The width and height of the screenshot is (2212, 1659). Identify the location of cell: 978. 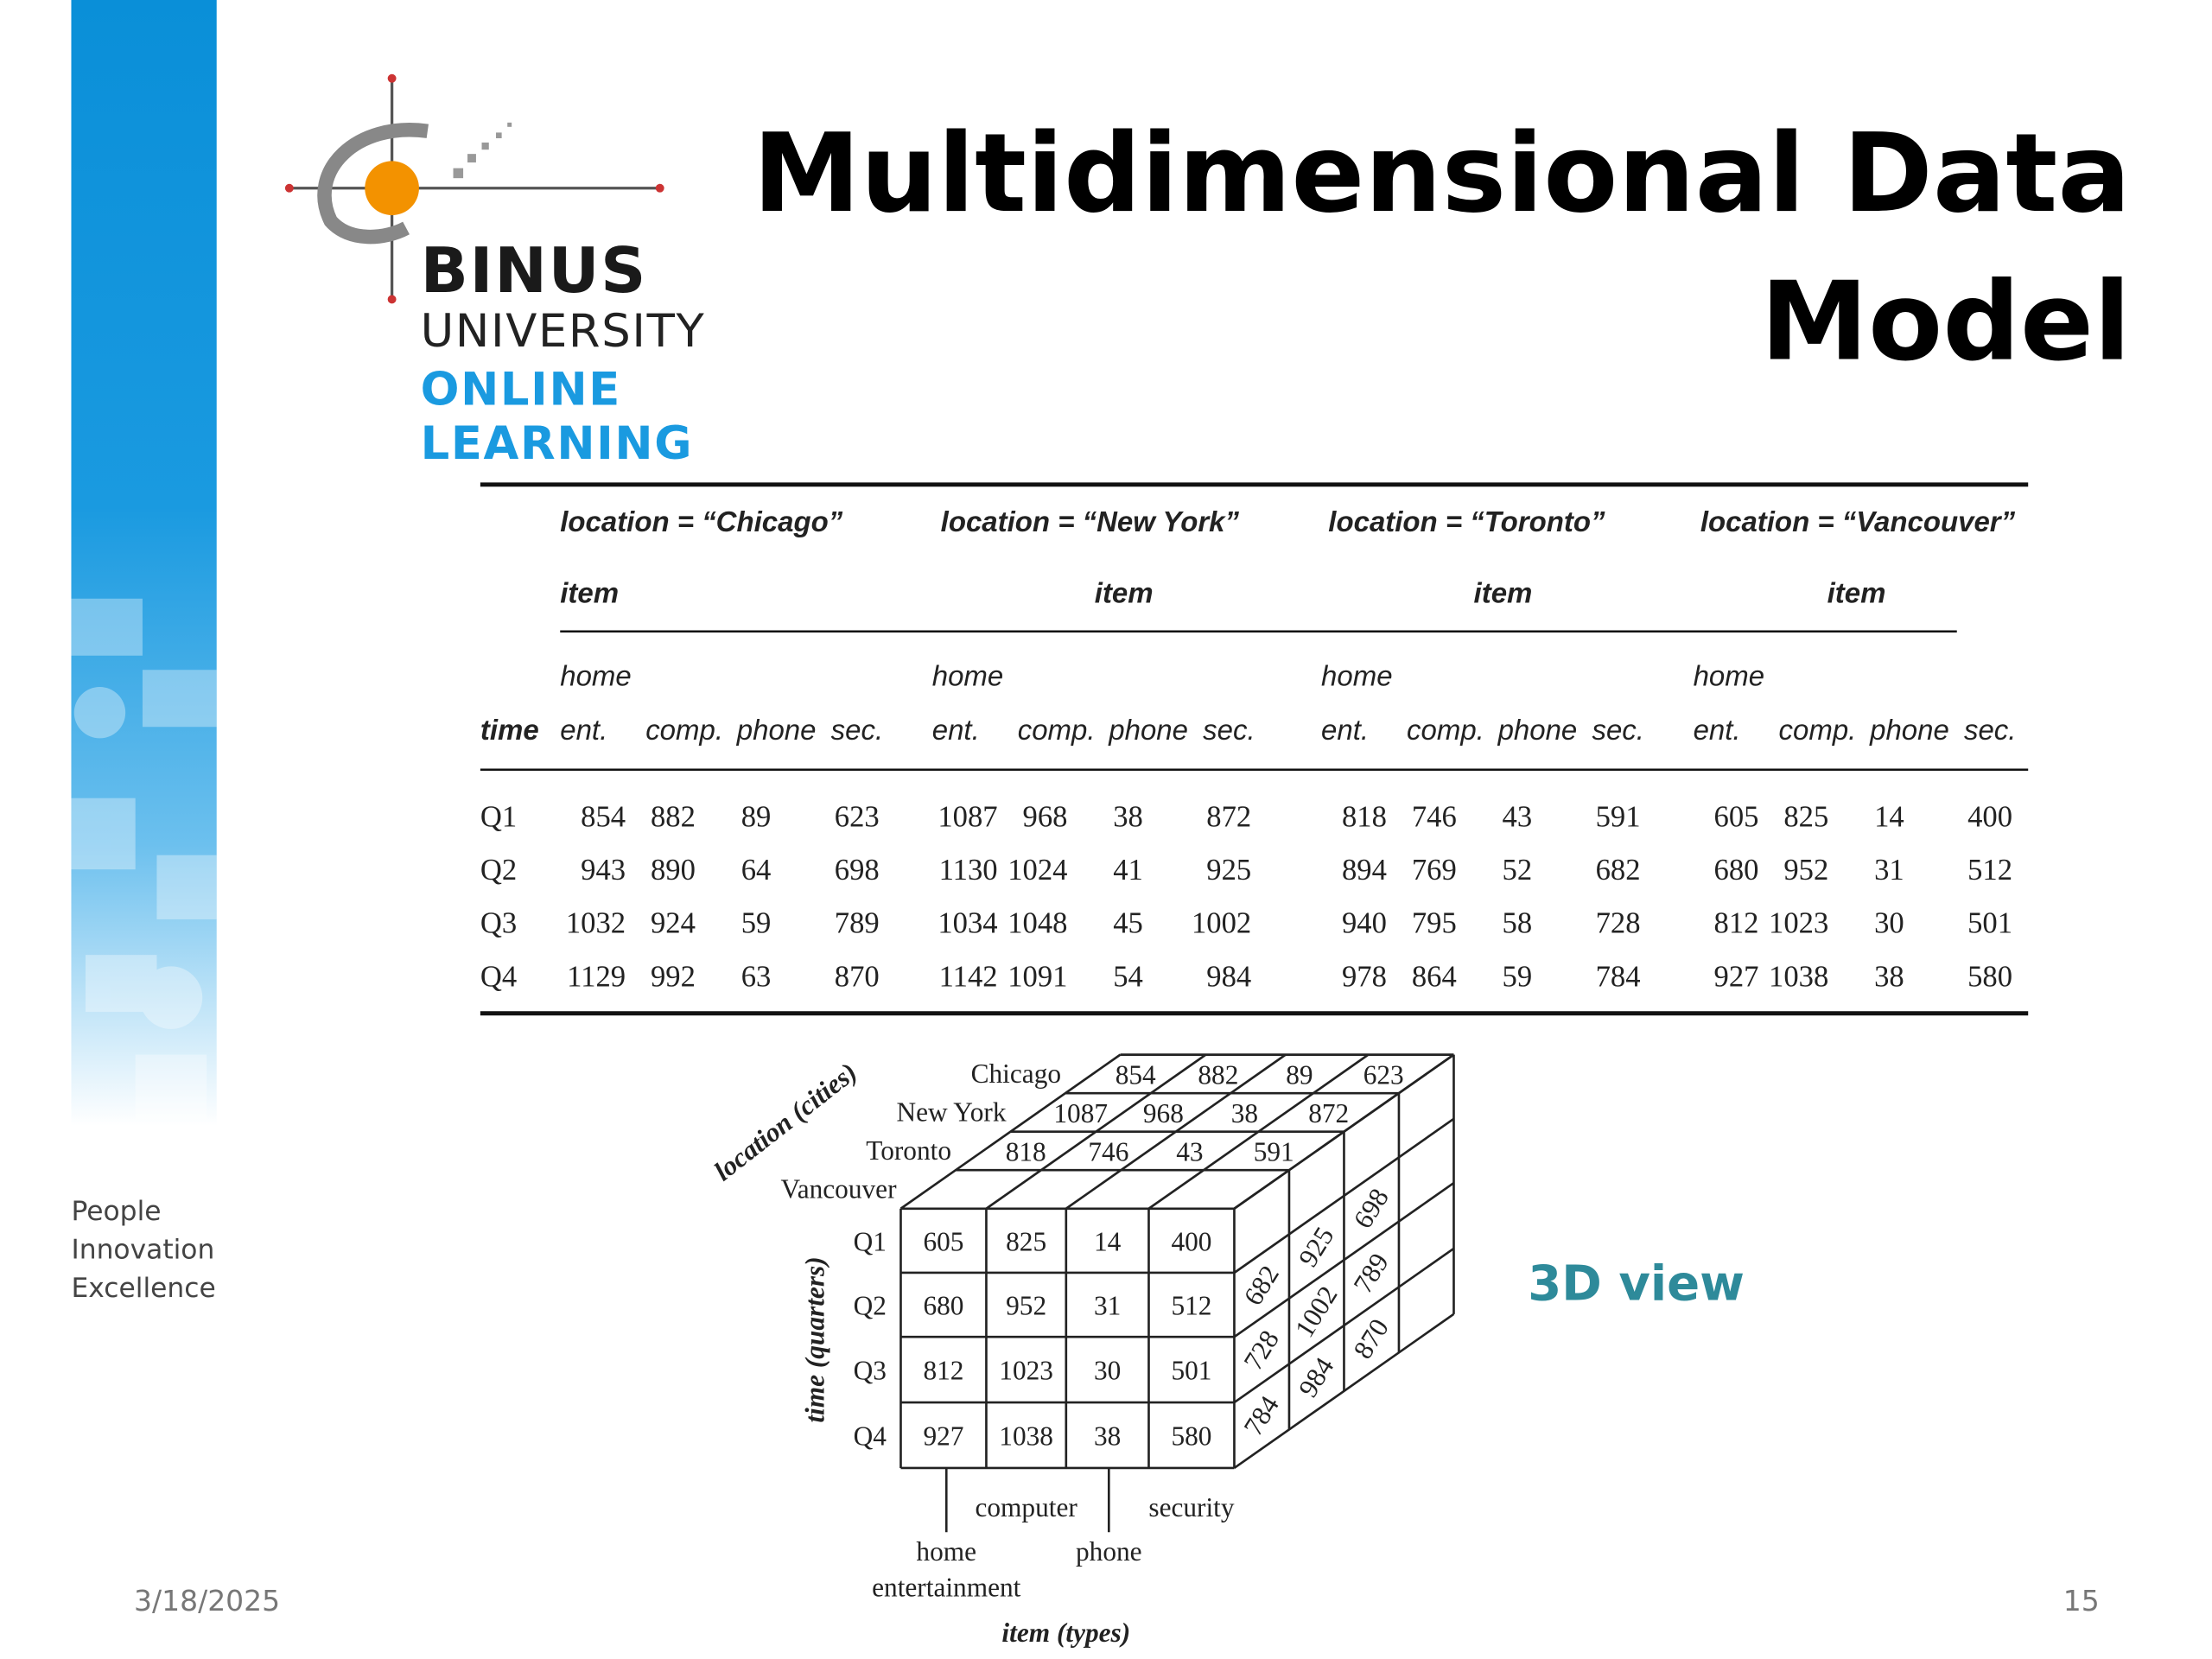
(1364, 976).